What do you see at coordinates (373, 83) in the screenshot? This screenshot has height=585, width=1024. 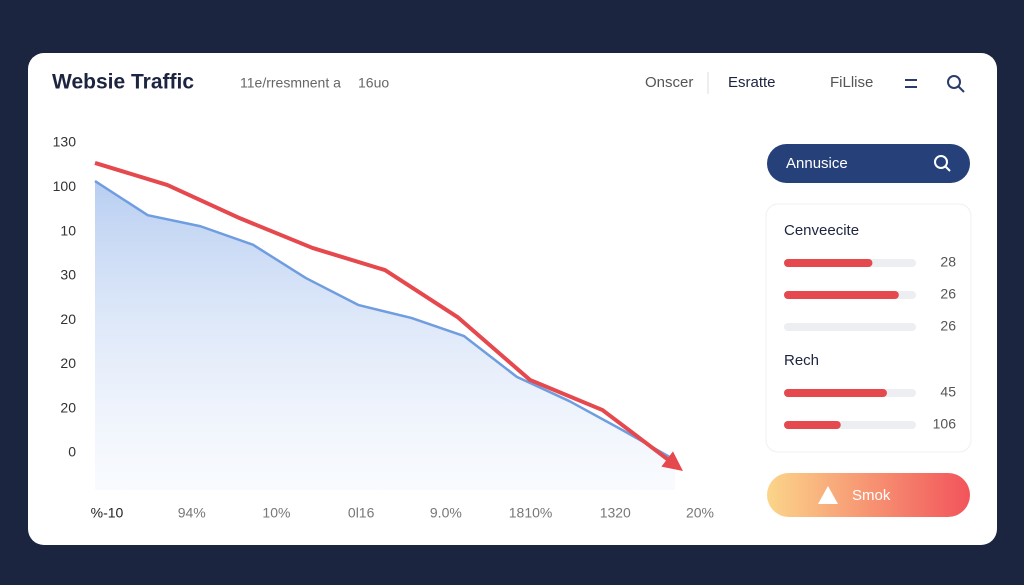 I see `meta: 16uo` at bounding box center [373, 83].